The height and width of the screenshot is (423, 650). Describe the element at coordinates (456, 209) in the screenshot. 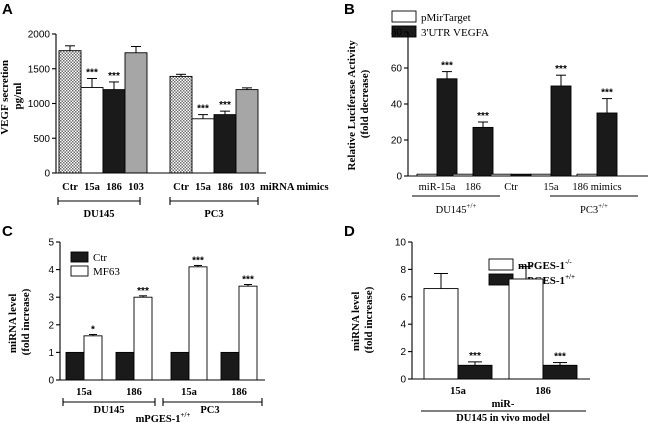

I see `panel-b-group-du145: DU145+/+` at that location.